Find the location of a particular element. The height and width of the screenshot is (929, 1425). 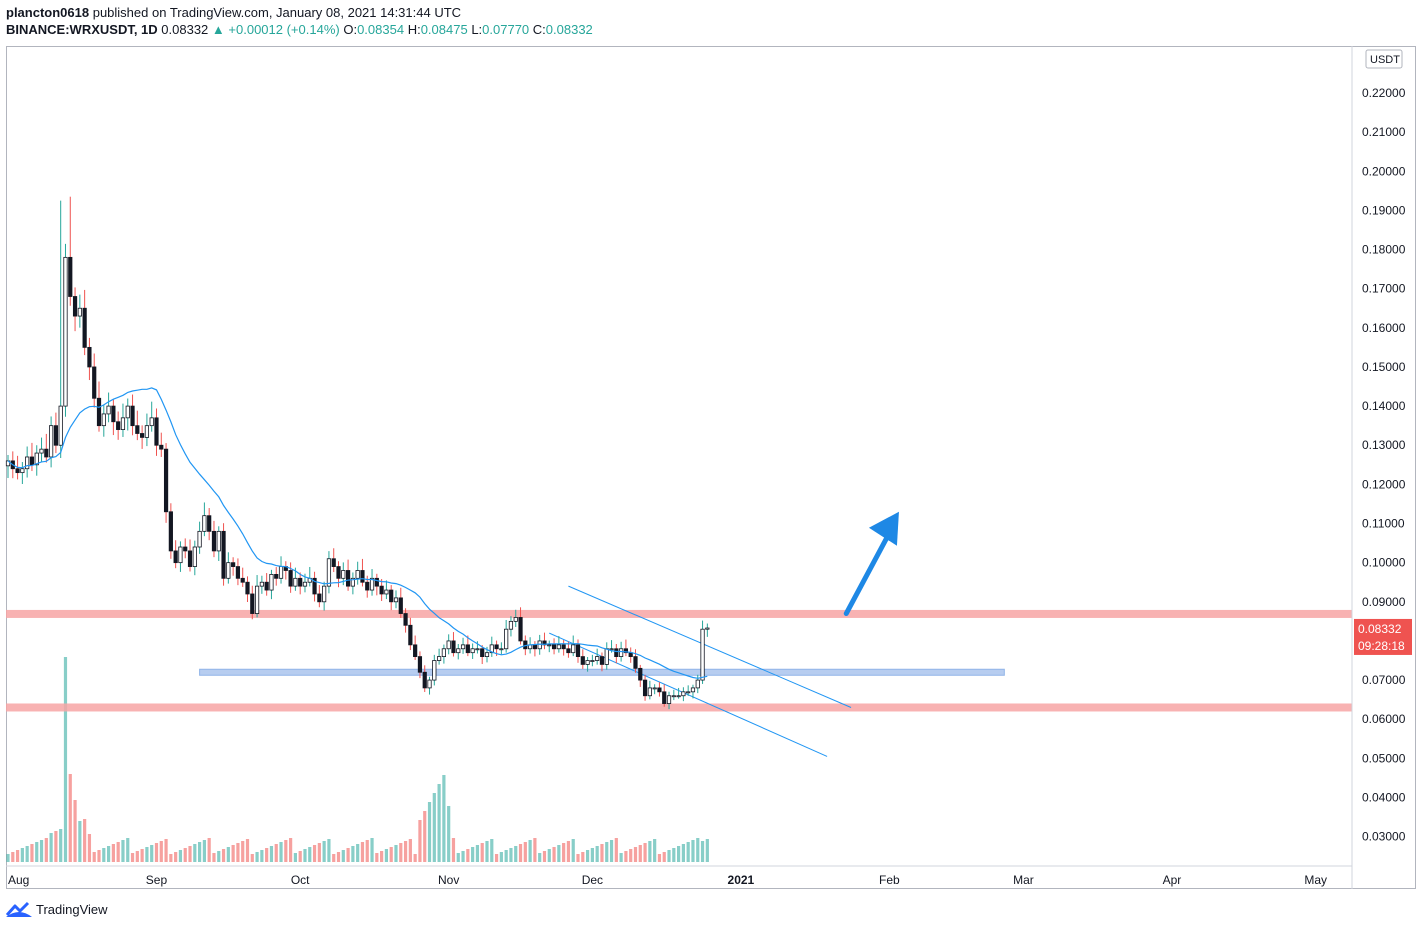

currency-label: USDT is located at coordinates (1385, 60).